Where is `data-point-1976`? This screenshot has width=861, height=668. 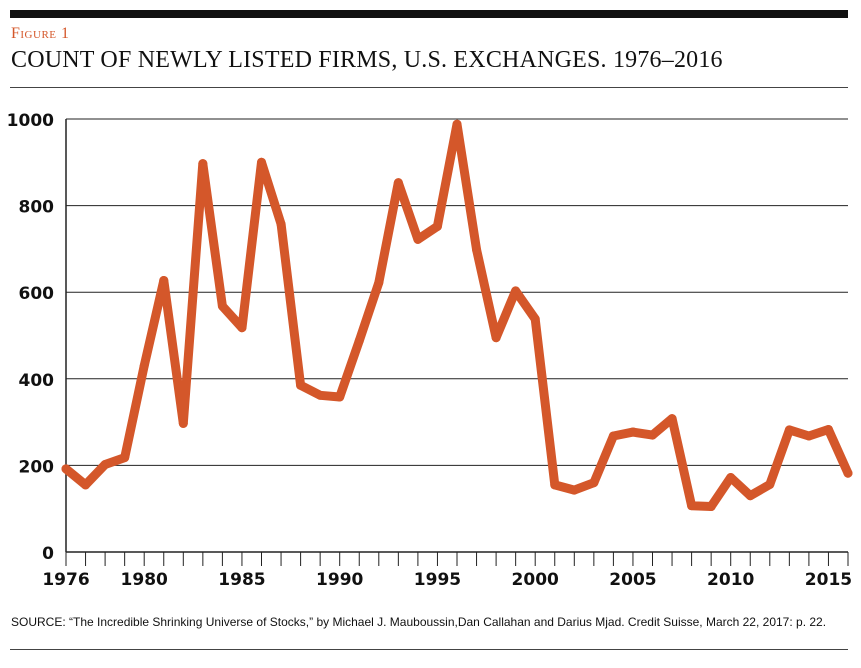 data-point-1976 is located at coordinates (66, 469).